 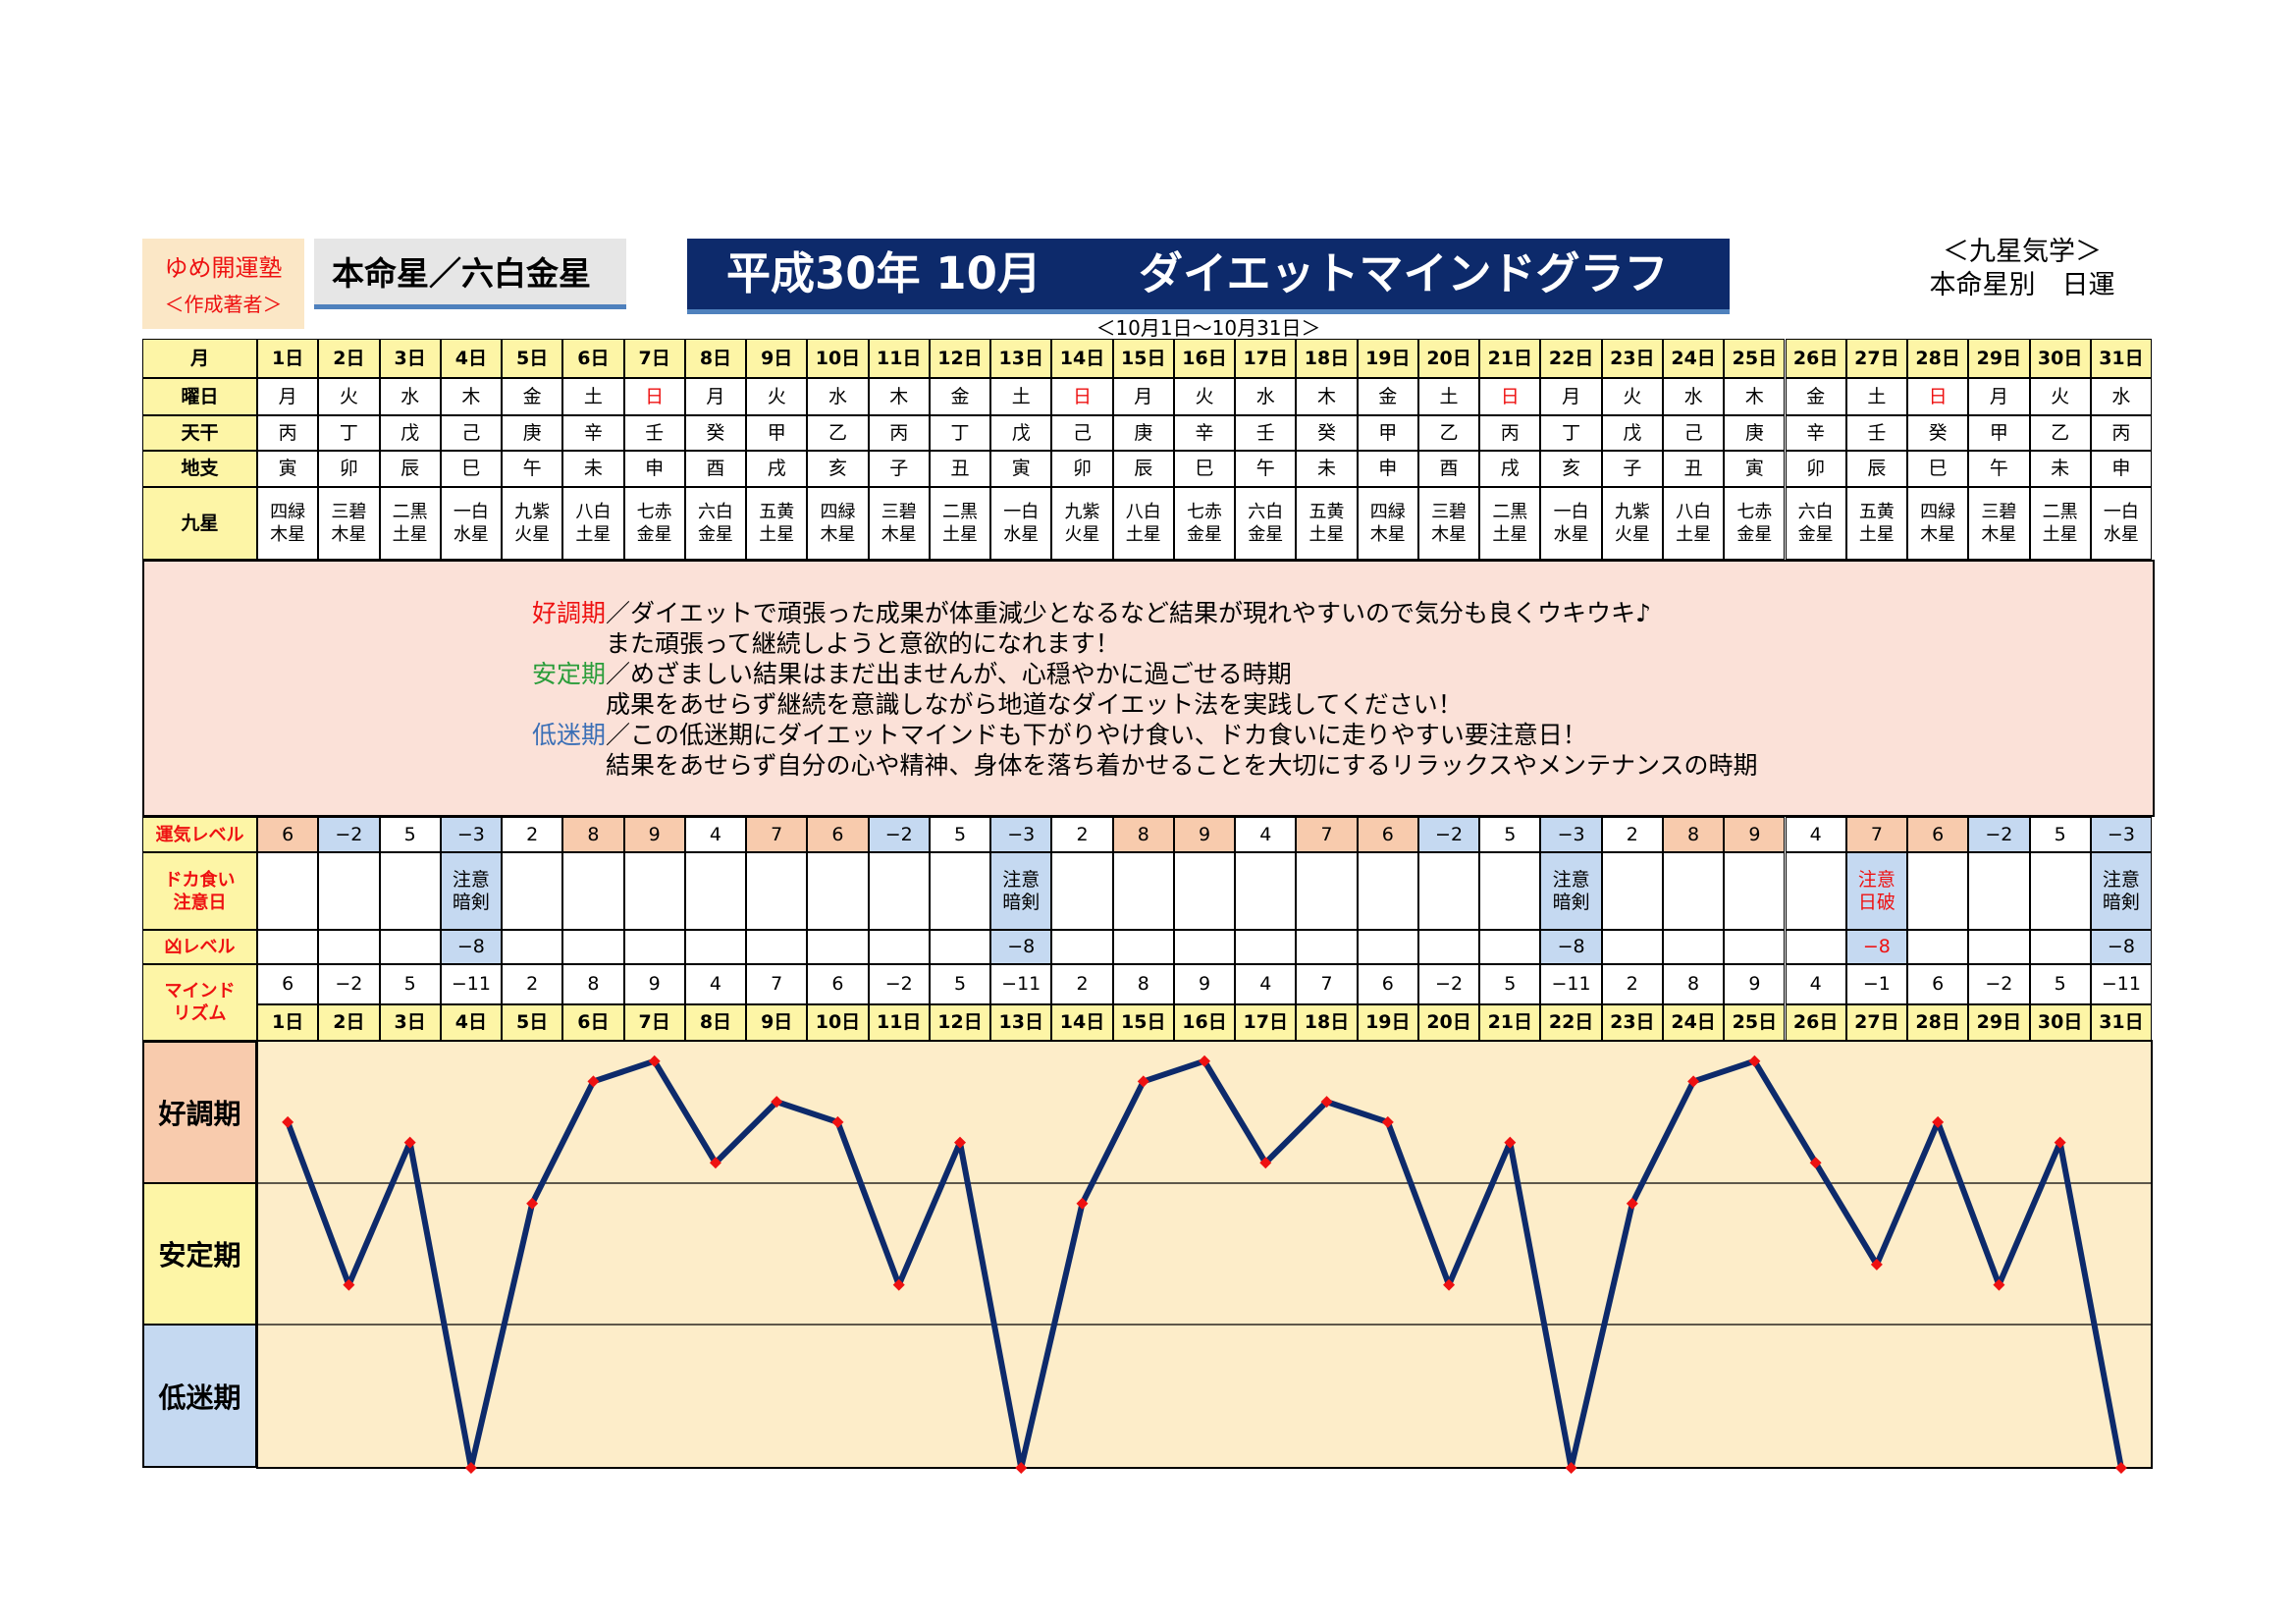 I want to click on mind-cell: −11, so click(x=471, y=984).